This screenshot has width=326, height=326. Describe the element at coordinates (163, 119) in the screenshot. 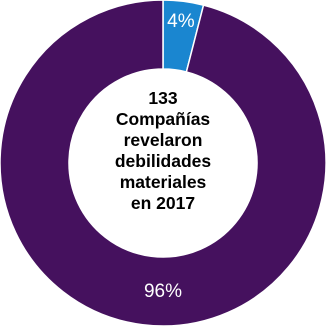

I see `center-label-line: Compañías` at that location.